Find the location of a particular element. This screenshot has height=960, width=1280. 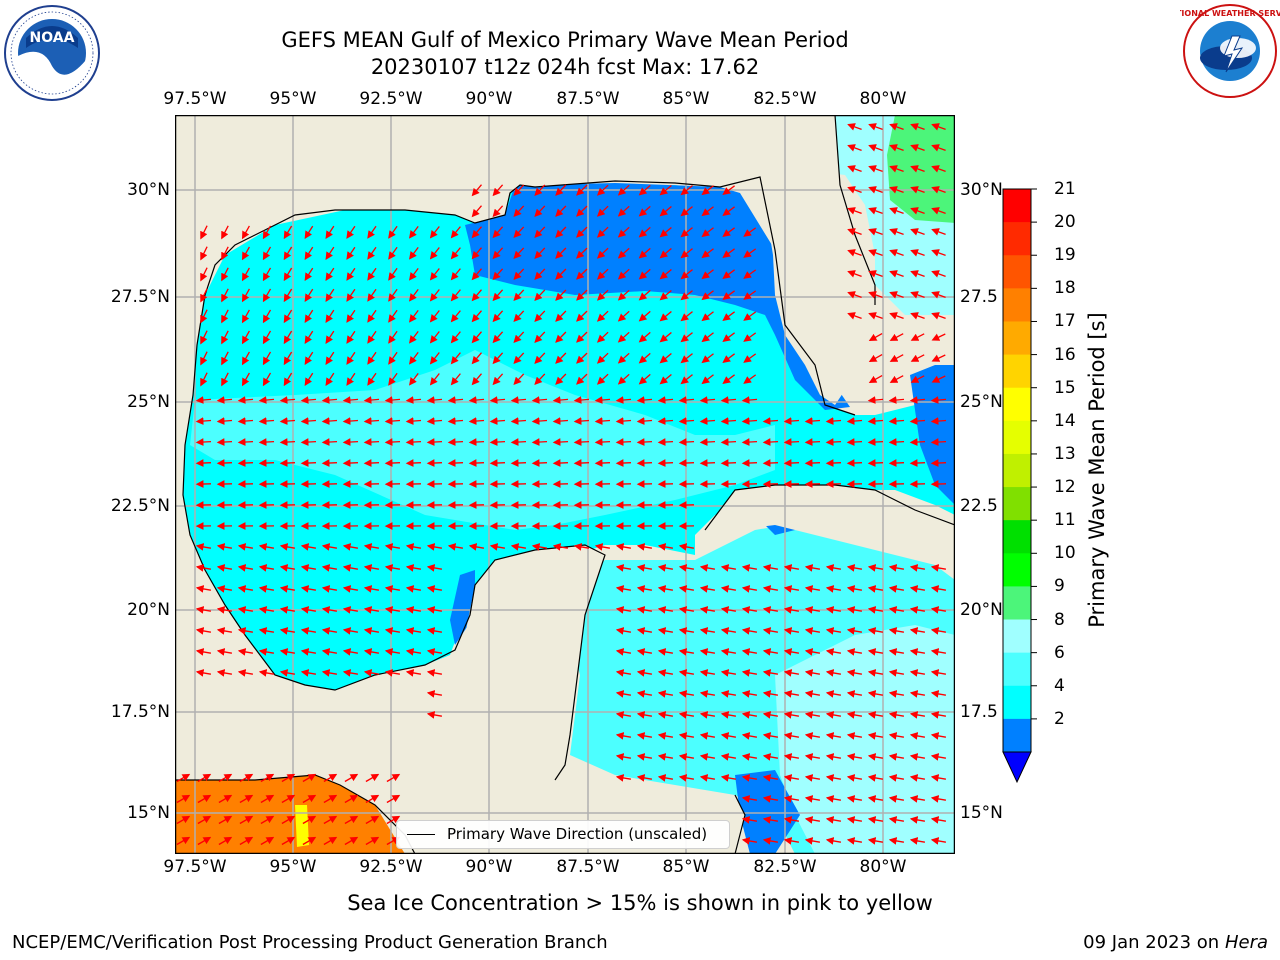

nws-logo: NATIONAL WEATHER SERVICE is located at coordinates (1230, 51).